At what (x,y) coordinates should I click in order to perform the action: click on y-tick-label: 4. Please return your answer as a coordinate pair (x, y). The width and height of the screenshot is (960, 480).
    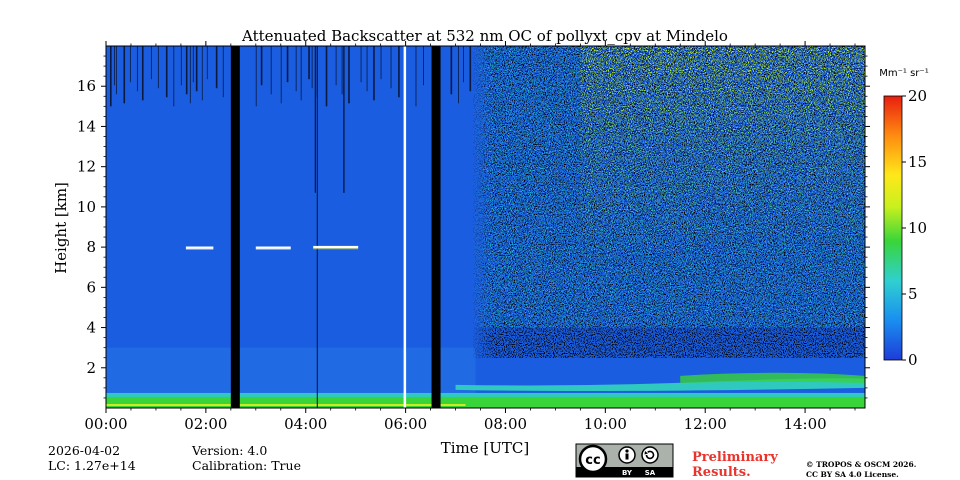
    Looking at the image, I should click on (91, 328).